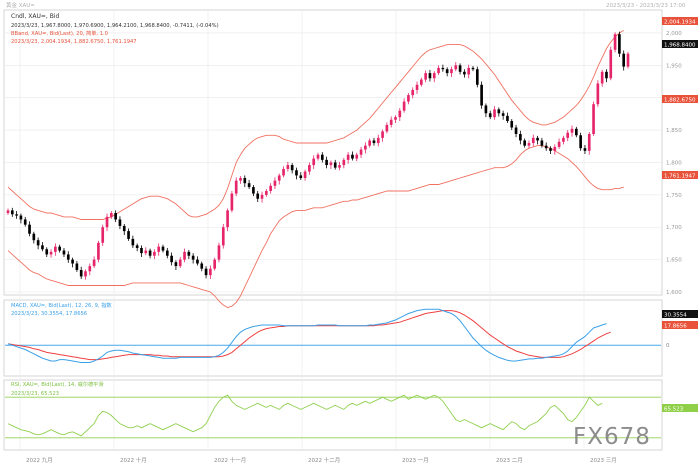 This screenshot has width=700, height=472. Describe the element at coordinates (35, 394) in the screenshot. I see `rsi-values: 2023/3/23, 65.523` at that location.